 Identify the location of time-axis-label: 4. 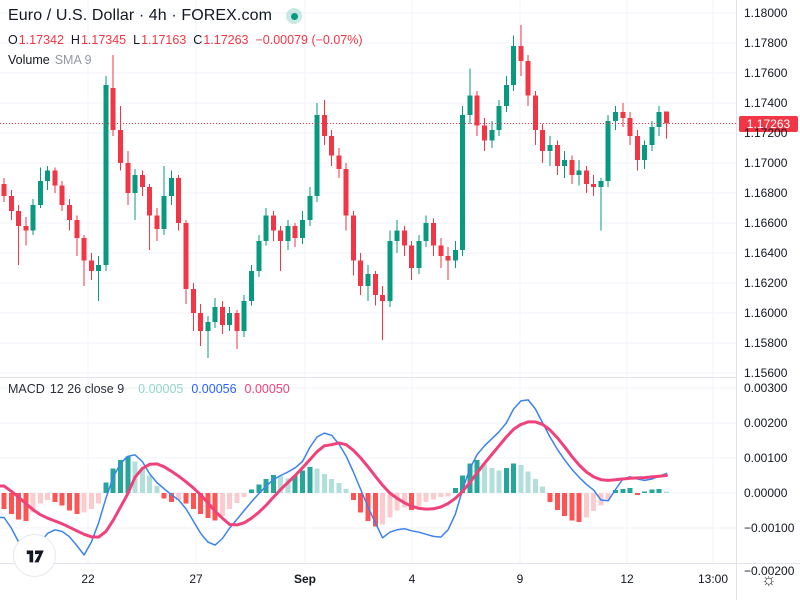
(412, 579).